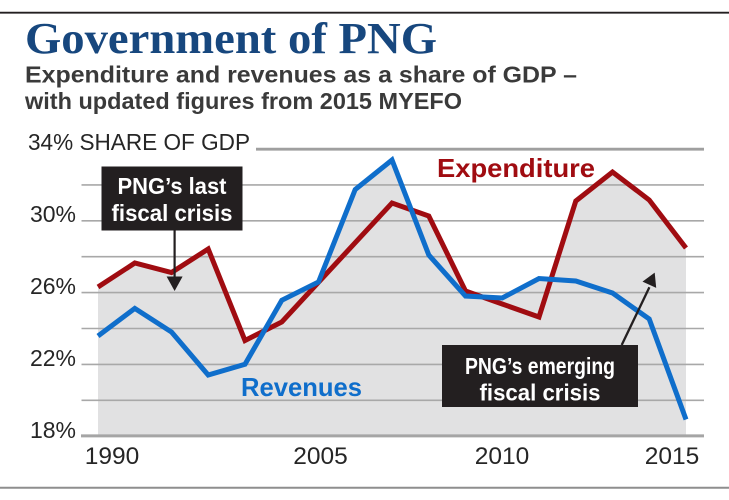 This screenshot has height=500, width=729. Describe the element at coordinates (53, 214) in the screenshot. I see `svg-text: 30%` at that location.